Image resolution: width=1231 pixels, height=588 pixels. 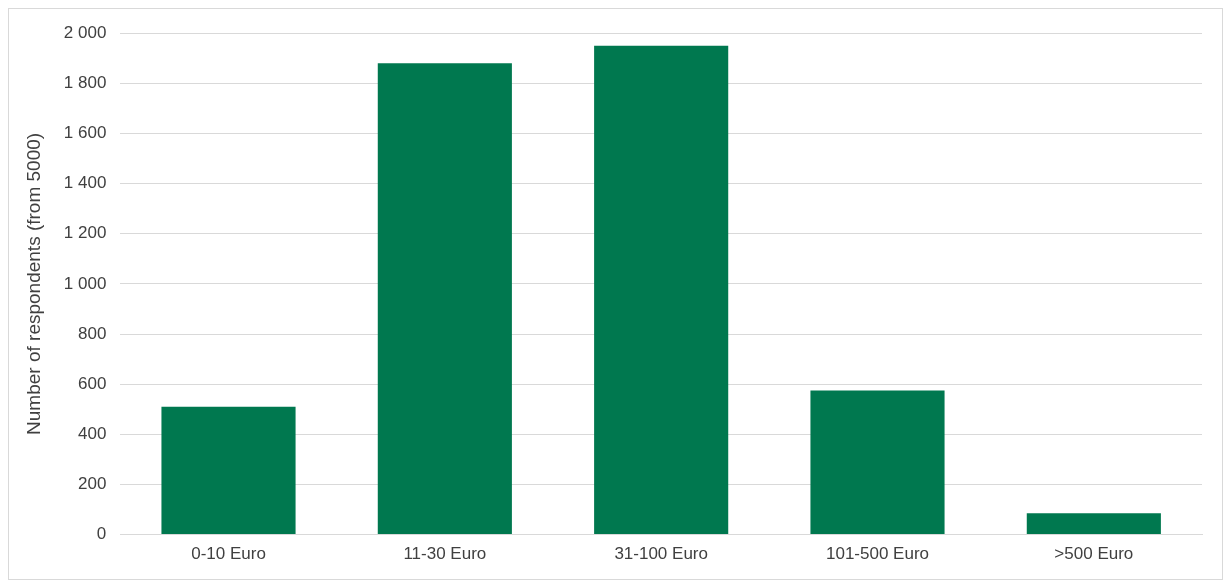 What do you see at coordinates (92, 484) in the screenshot?
I see `y-tick-label: 200` at bounding box center [92, 484].